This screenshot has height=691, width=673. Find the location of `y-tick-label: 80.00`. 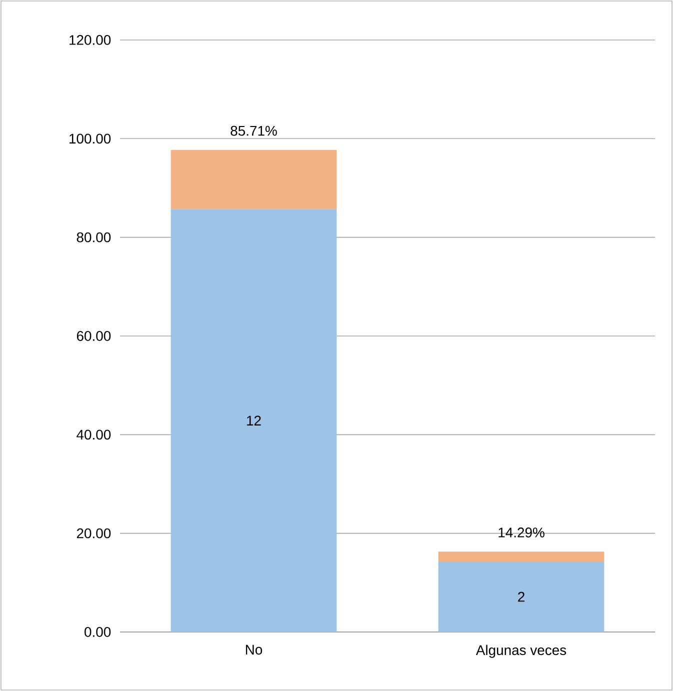

y-tick-label: 80.00 is located at coordinates (93, 237).